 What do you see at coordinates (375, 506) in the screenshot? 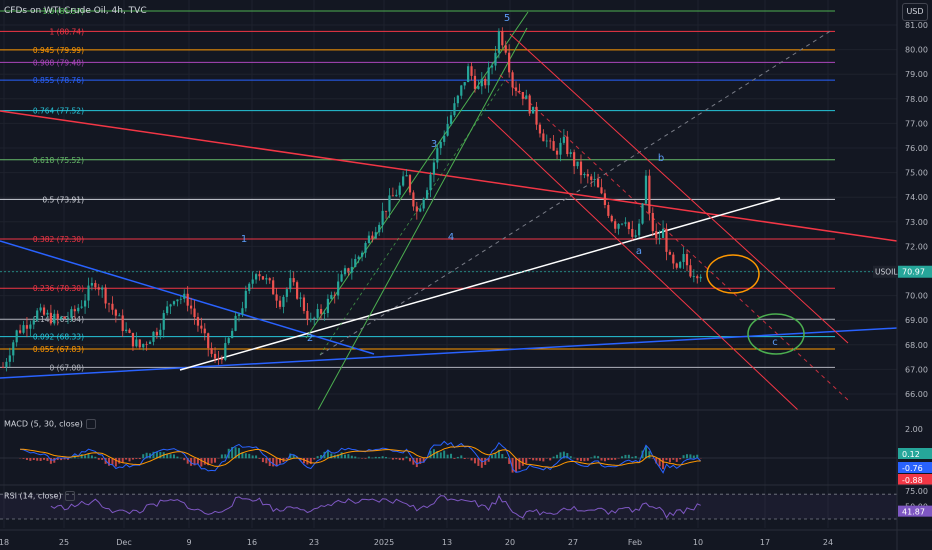
I see `rsi-line` at bounding box center [375, 506].